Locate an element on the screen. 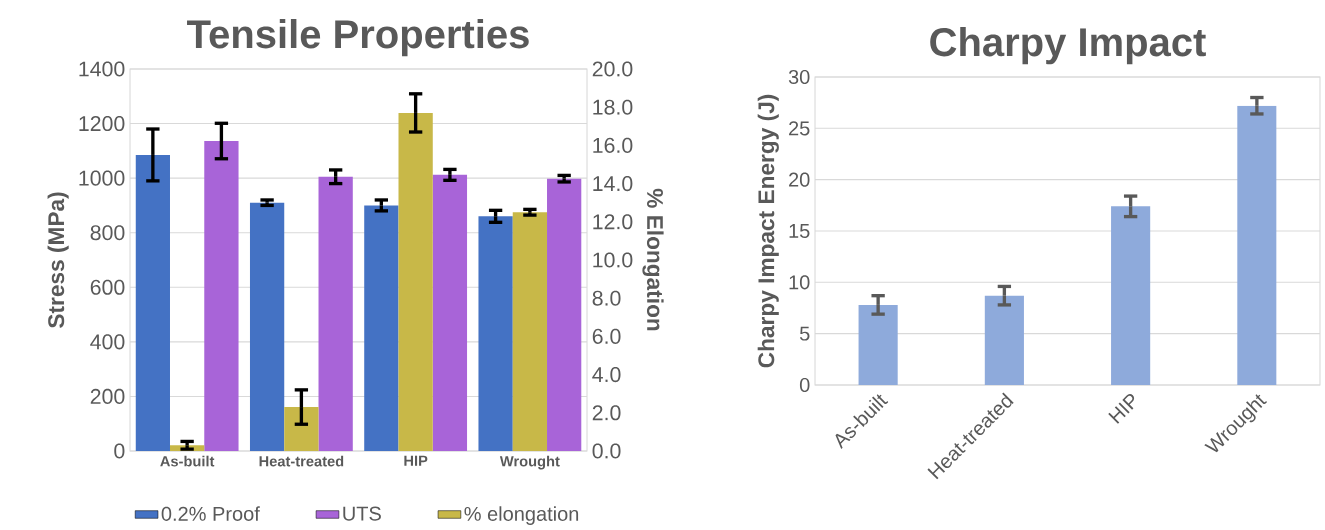  y2-tick-label: 8.0 is located at coordinates (606, 298).